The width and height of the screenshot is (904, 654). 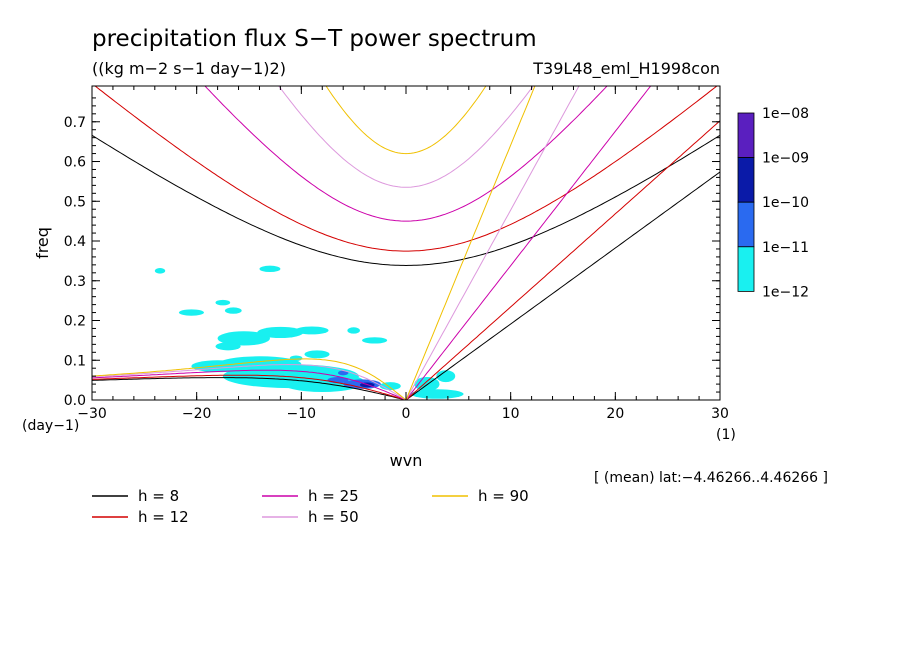 What do you see at coordinates (726, 435) in the screenshot?
I see `x-unit-label: (1)` at bounding box center [726, 435].